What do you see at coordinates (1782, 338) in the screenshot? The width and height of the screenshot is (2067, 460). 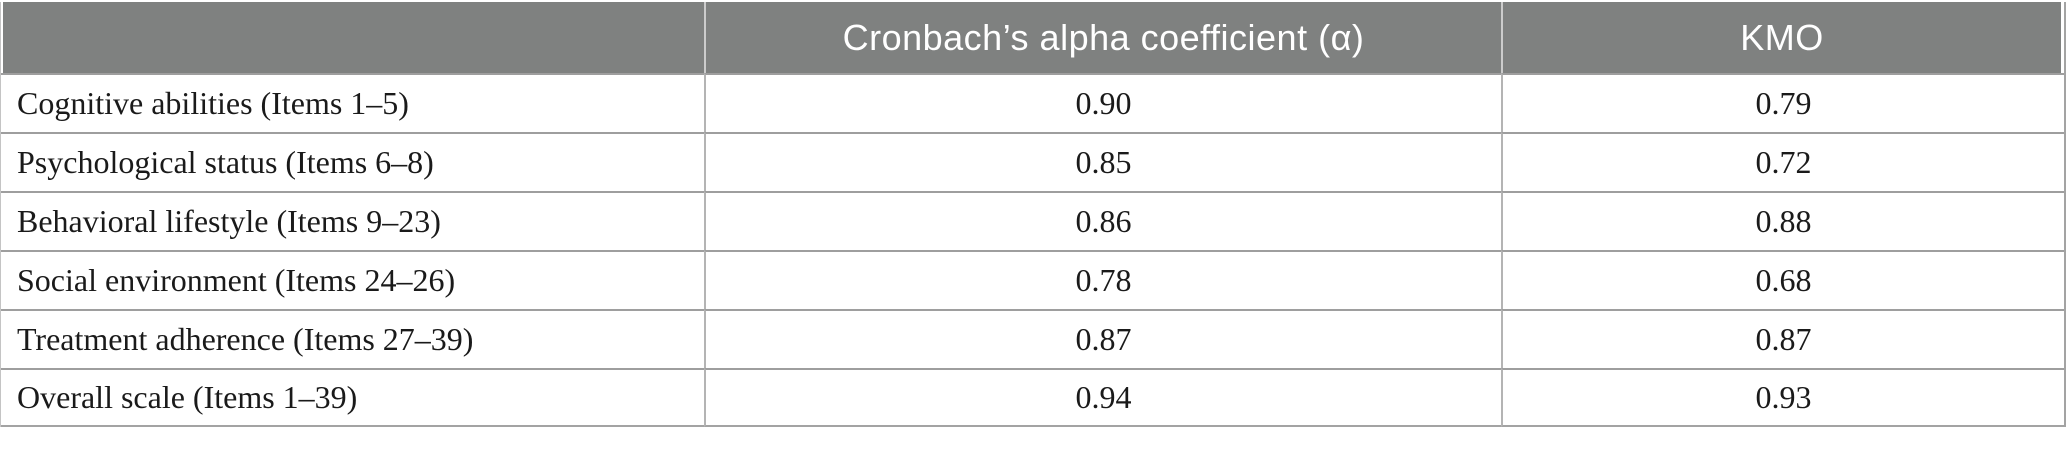 I see `kmo-value: 0.87` at bounding box center [1782, 338].